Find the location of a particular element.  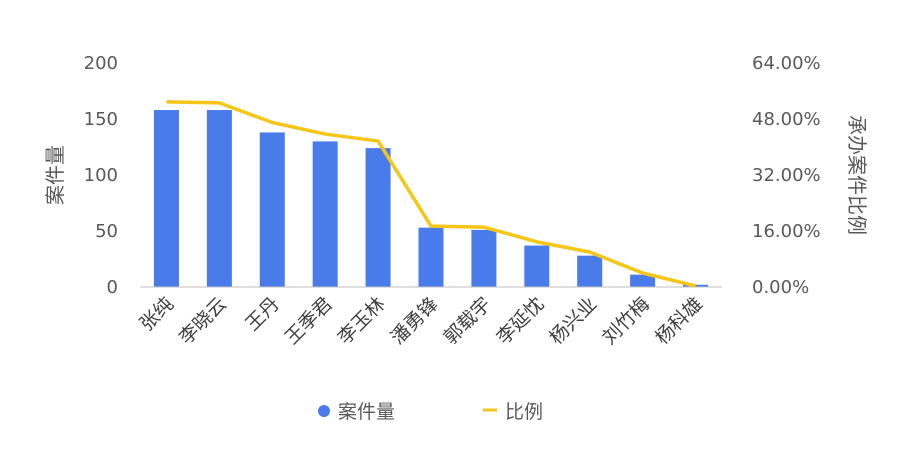

right-tick-label: 32.00% is located at coordinates (786, 175).